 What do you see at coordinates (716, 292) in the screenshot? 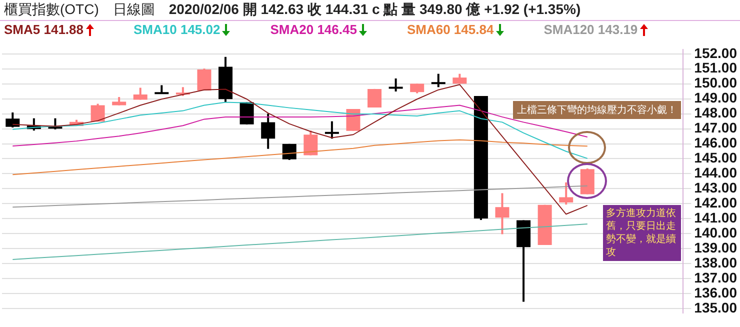
I see `y-tick-label: 136.00` at bounding box center [716, 292].